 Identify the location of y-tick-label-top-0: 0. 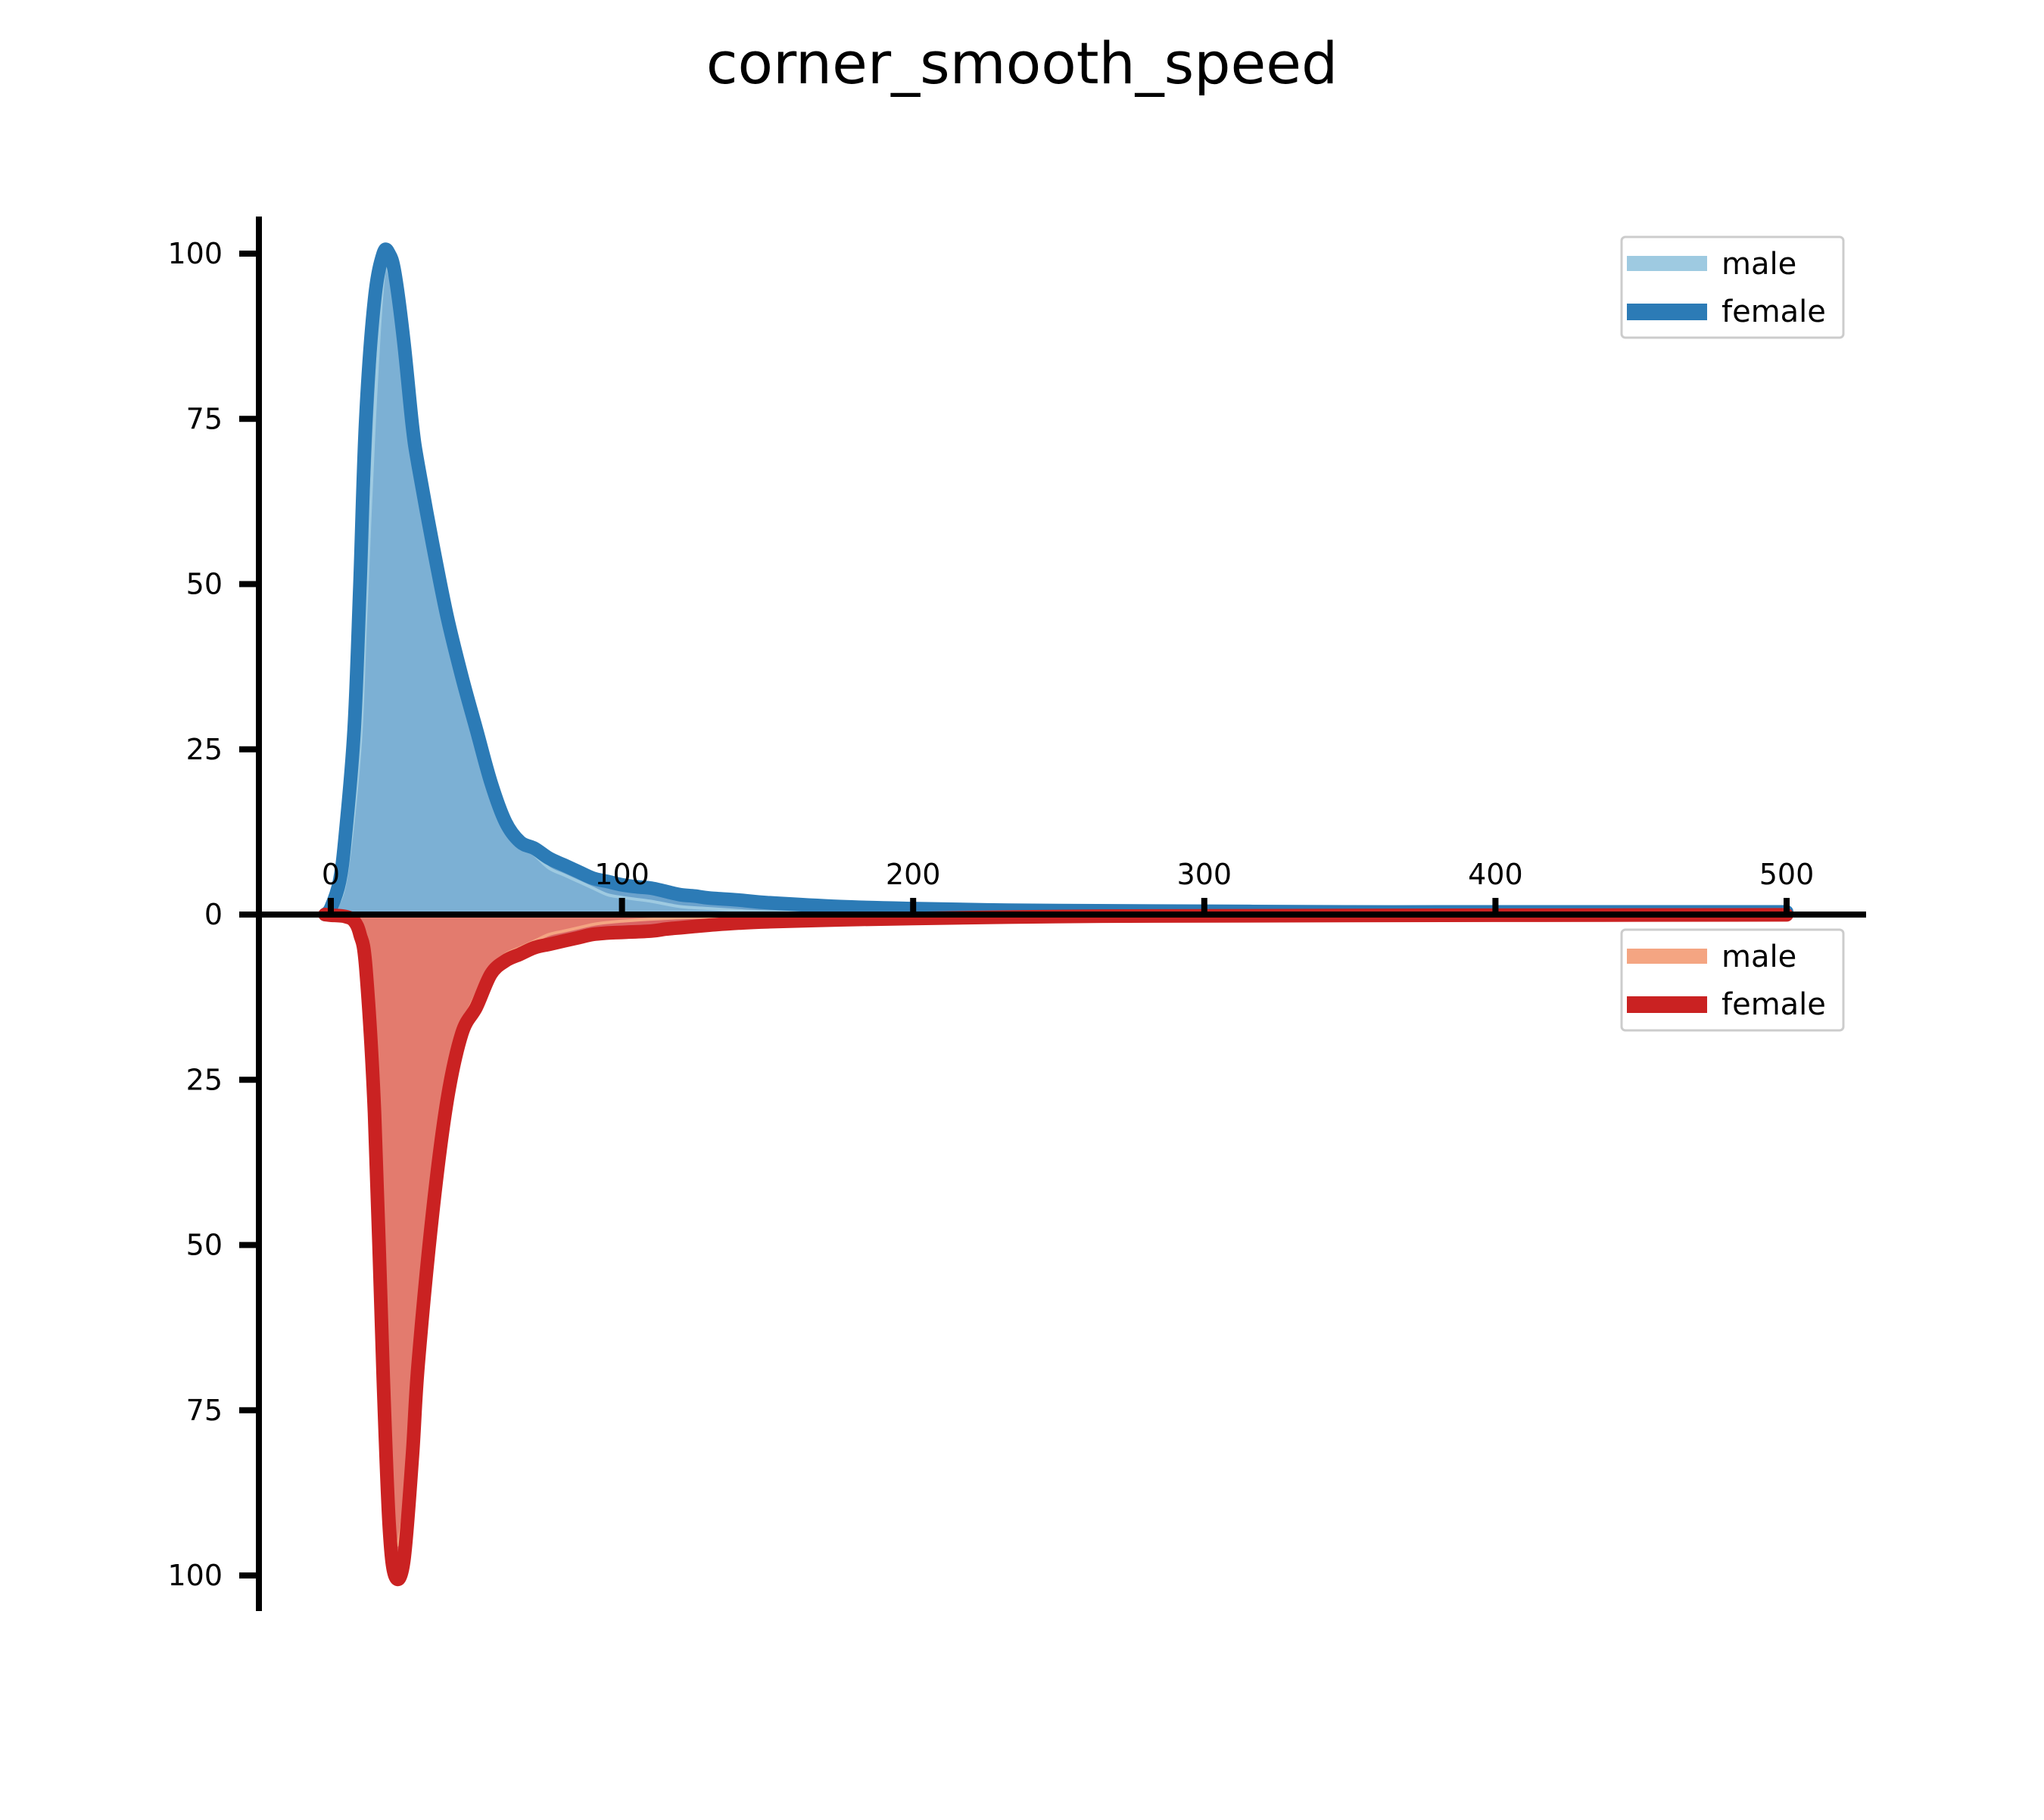
(213, 914).